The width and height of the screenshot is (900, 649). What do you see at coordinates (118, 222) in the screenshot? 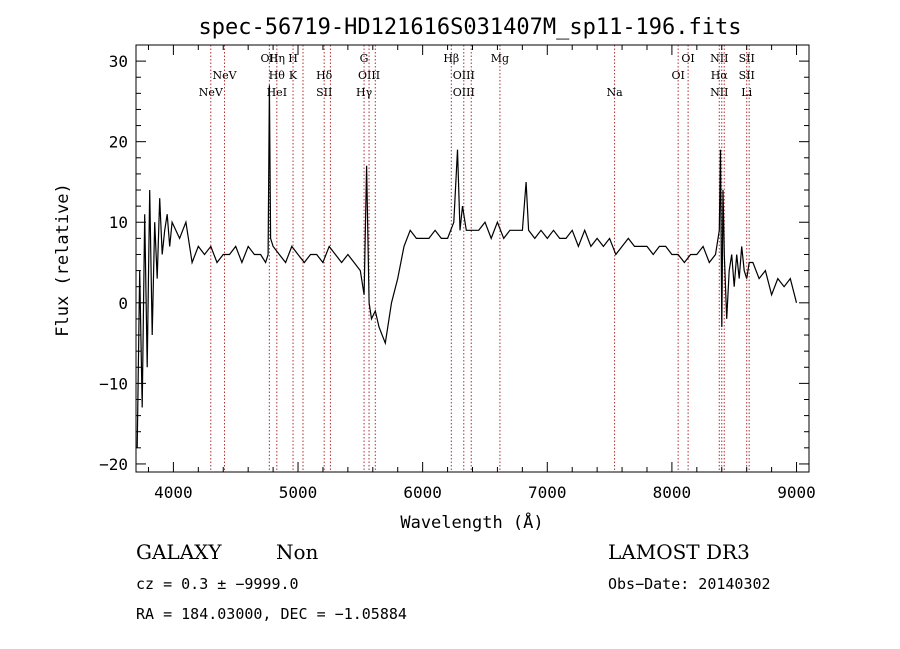
I see `y-tick-label: 10` at bounding box center [118, 222].